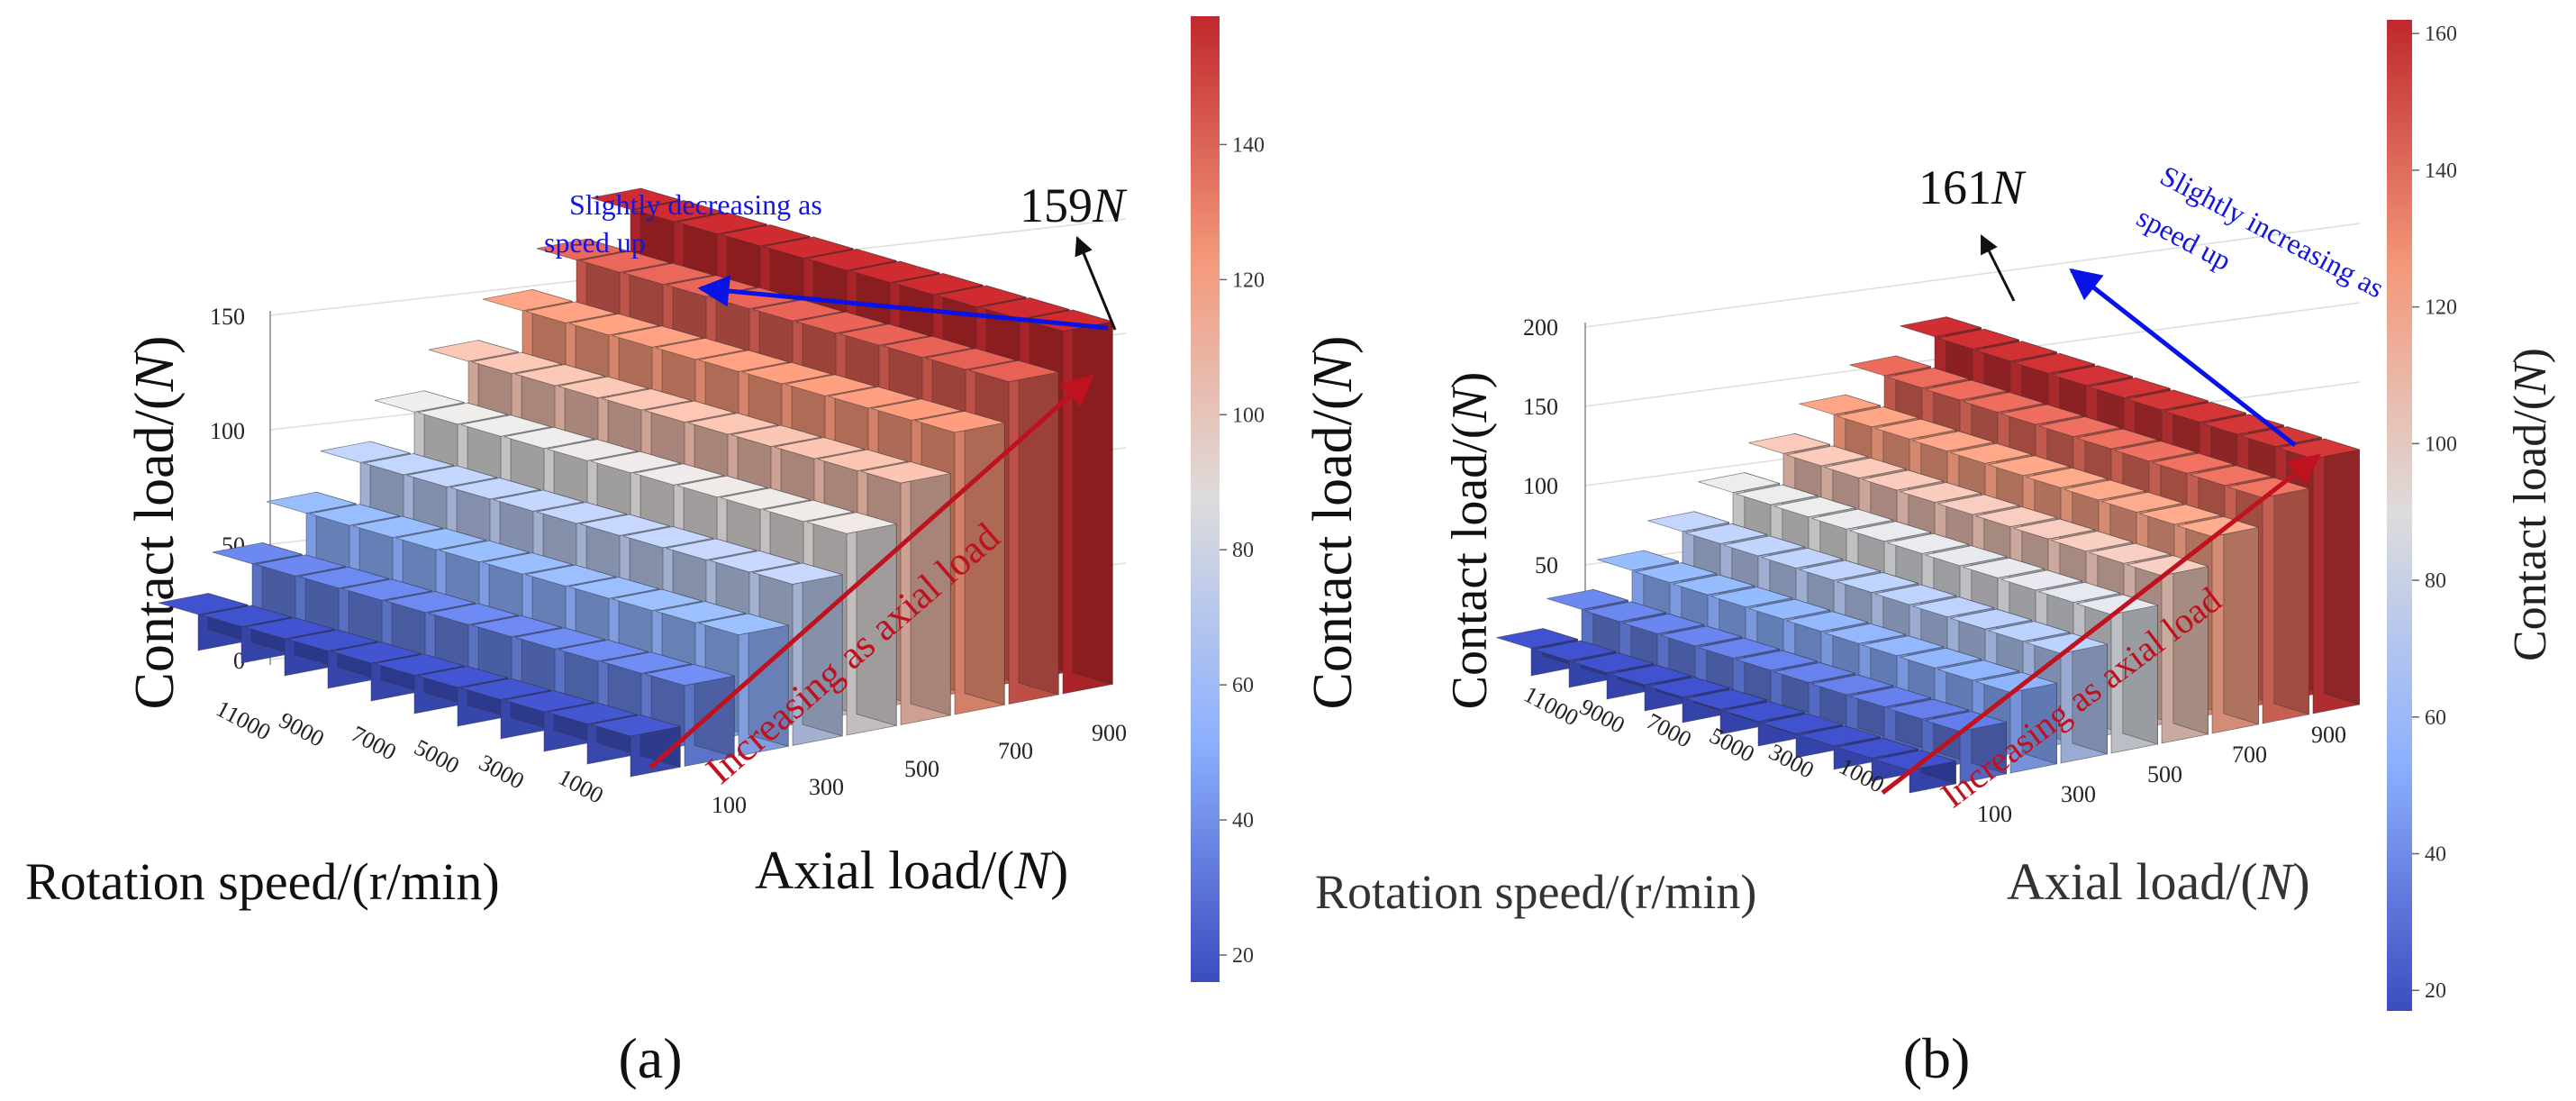 The width and height of the screenshot is (2576, 1101). I want to click on panel-a-speed-tick: 7000, so click(374, 743).